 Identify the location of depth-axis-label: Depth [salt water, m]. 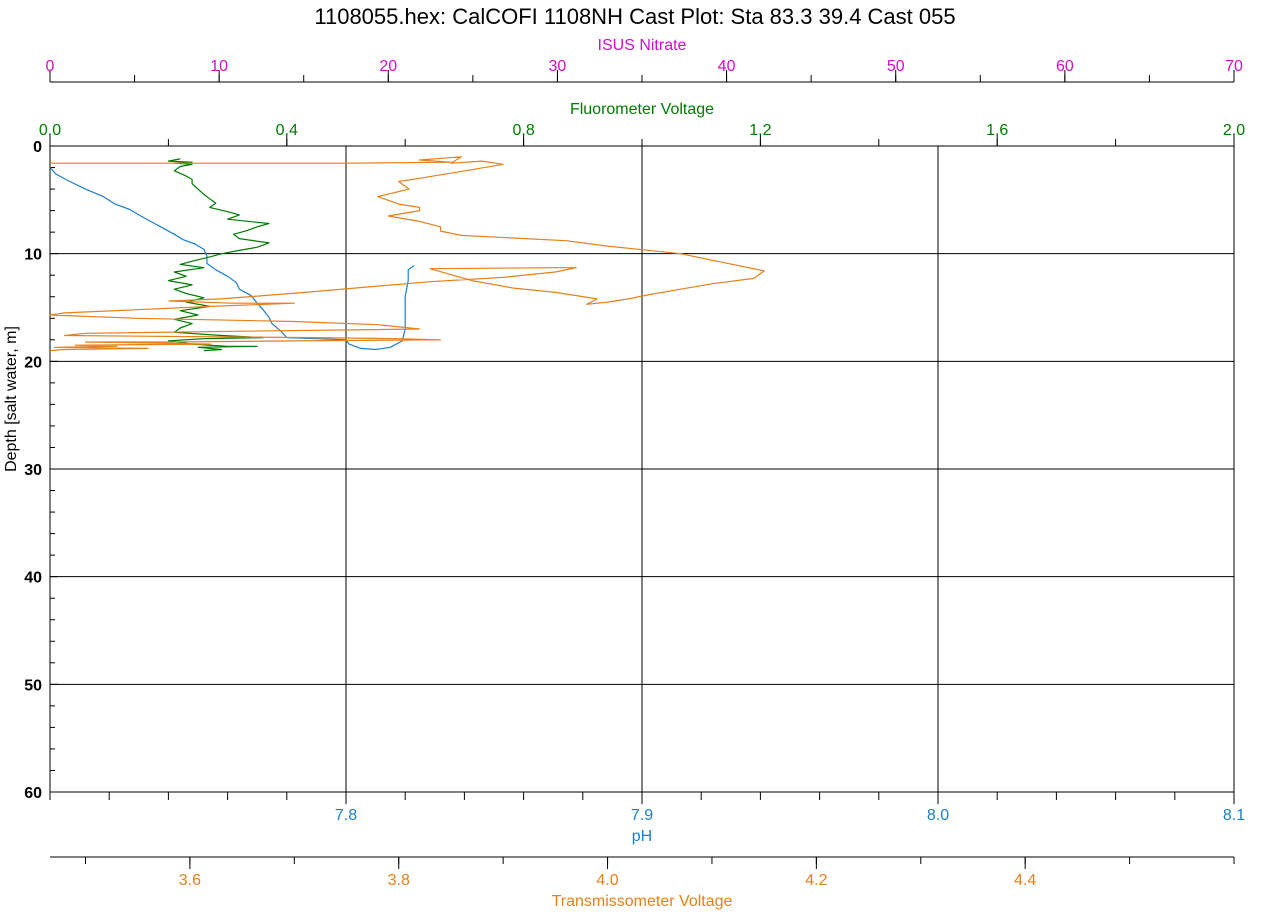
(11, 399).